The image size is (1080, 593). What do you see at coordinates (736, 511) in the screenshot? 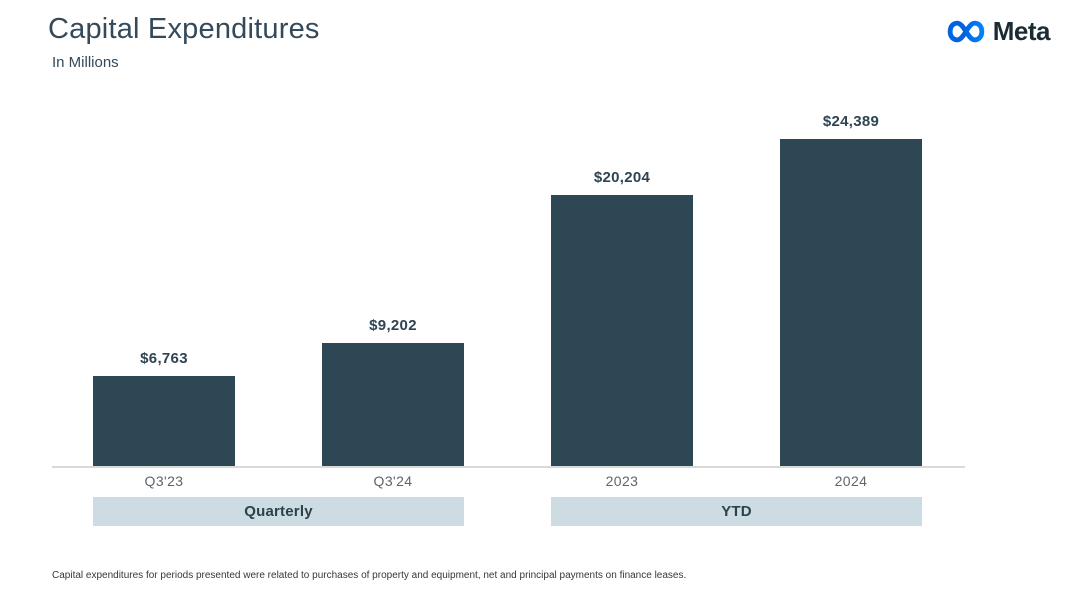
I see `group-band-ytd: YTD` at bounding box center [736, 511].